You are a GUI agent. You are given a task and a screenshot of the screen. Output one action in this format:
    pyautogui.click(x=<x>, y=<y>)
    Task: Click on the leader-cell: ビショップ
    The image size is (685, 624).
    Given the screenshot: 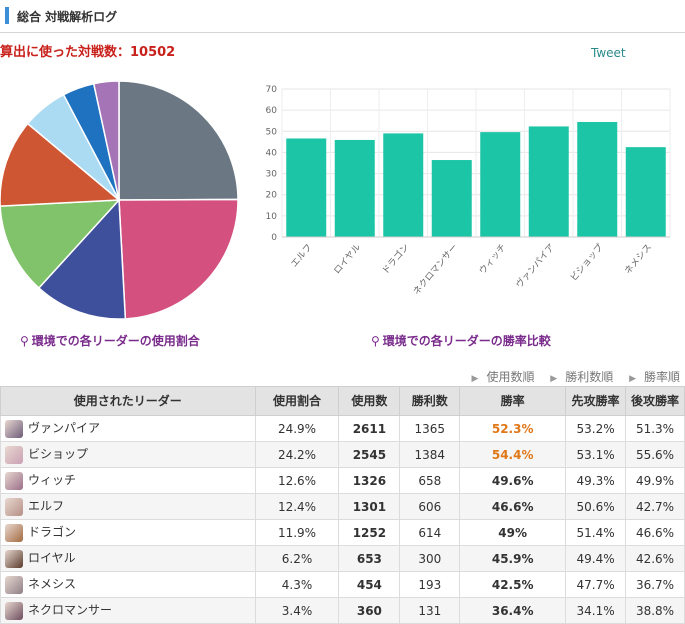 What is the action you would take?
    pyautogui.click(x=128, y=454)
    